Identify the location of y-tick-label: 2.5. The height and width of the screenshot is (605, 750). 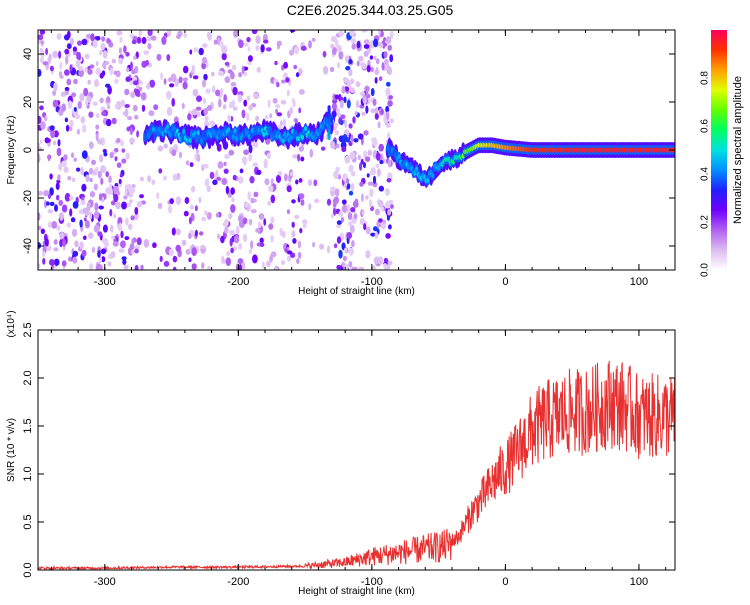
(28, 329).